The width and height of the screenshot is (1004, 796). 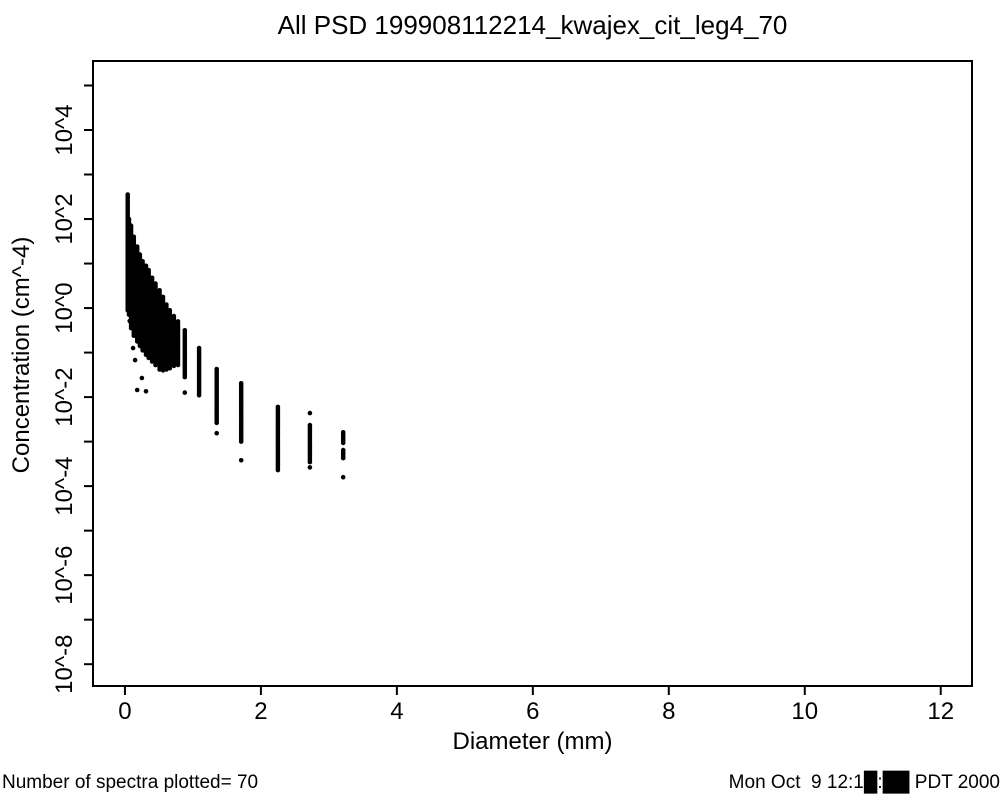 What do you see at coordinates (532, 25) in the screenshot?
I see `chart-title: All PSD 199908112214_kwajex_cit_leg4_70` at bounding box center [532, 25].